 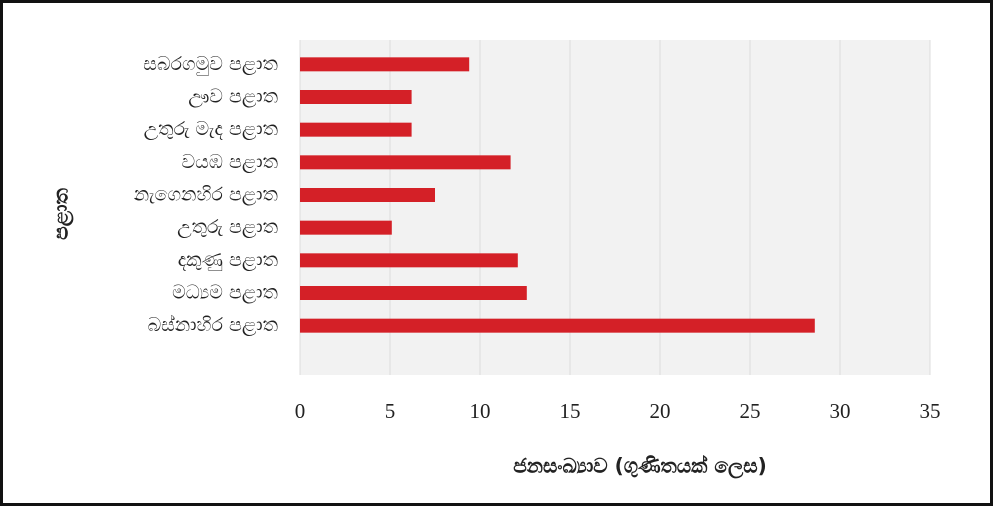 What do you see at coordinates (230, 162) in the screenshot?
I see `y-tick-label: වයඹ පළාත` at bounding box center [230, 162].